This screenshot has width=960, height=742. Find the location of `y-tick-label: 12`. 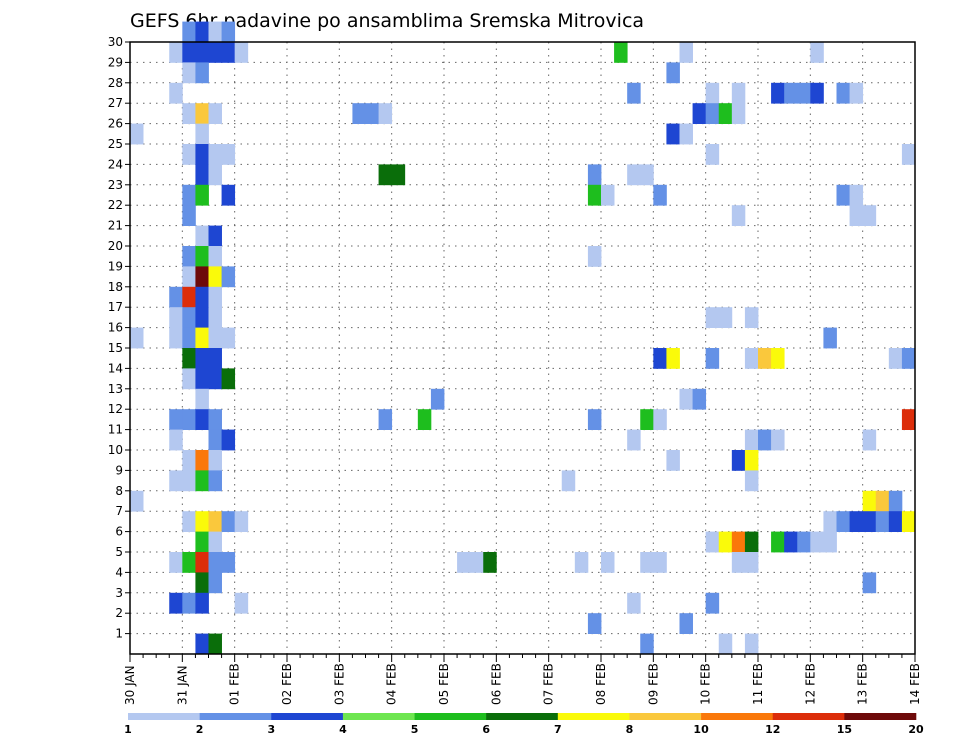

y-tick-label: 12 is located at coordinates (115, 409).